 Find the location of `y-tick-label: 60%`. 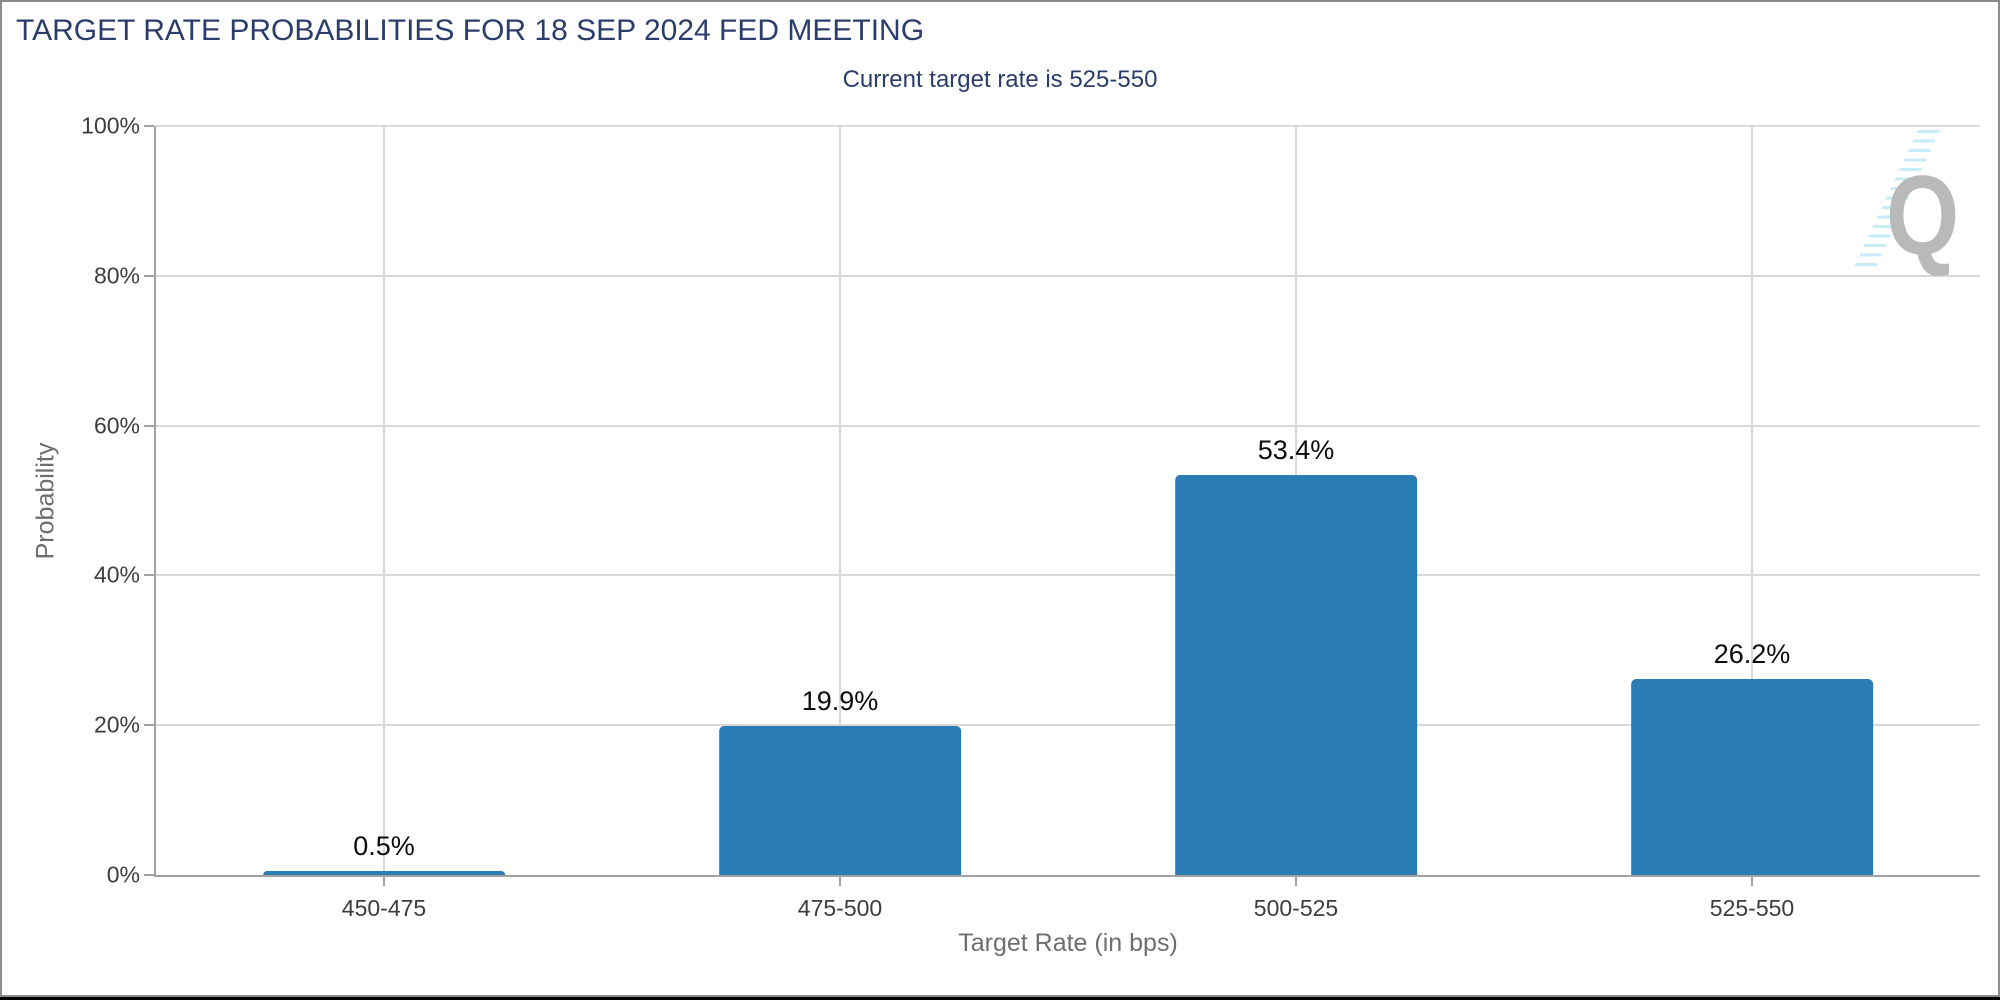

y-tick-label: 60% is located at coordinates (116, 425).